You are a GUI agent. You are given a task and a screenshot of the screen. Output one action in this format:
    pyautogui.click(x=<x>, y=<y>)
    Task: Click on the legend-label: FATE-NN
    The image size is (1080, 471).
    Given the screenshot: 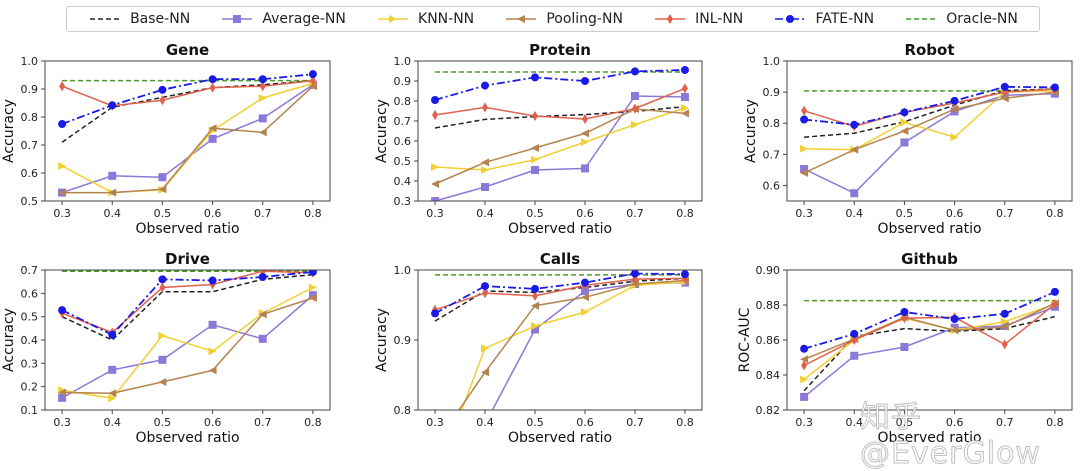 What is the action you would take?
    pyautogui.click(x=845, y=19)
    